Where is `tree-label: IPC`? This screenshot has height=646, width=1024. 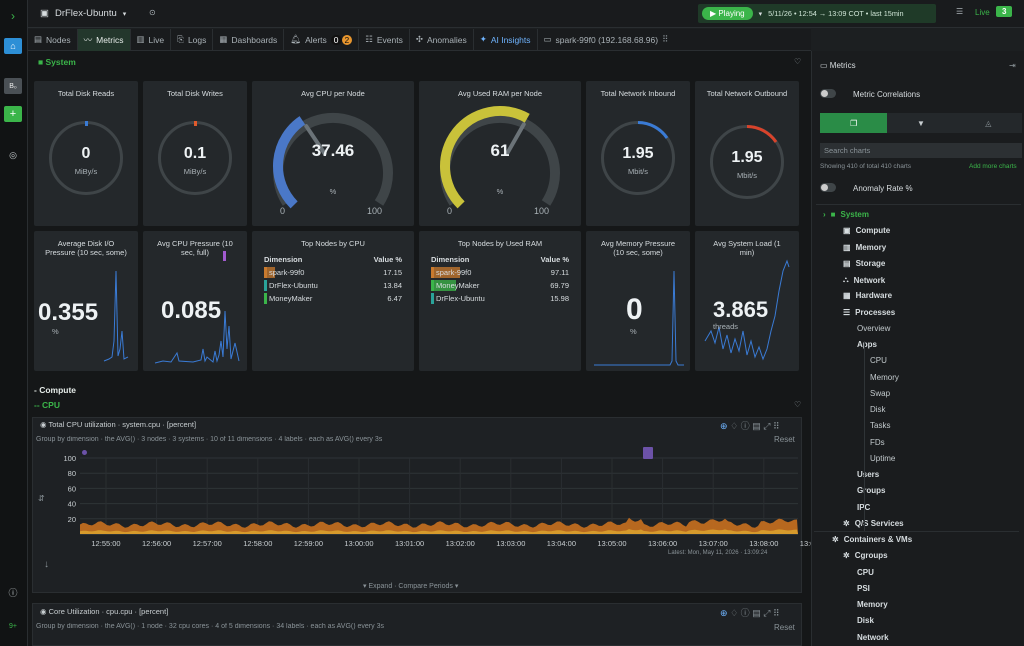 tree-label: IPC is located at coordinates (863, 507).